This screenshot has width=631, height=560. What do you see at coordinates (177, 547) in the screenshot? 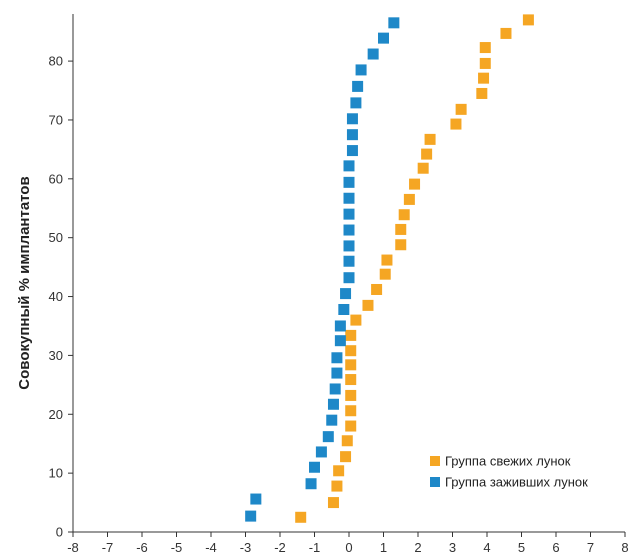
I see `x-tick-label: -5` at bounding box center [177, 547].